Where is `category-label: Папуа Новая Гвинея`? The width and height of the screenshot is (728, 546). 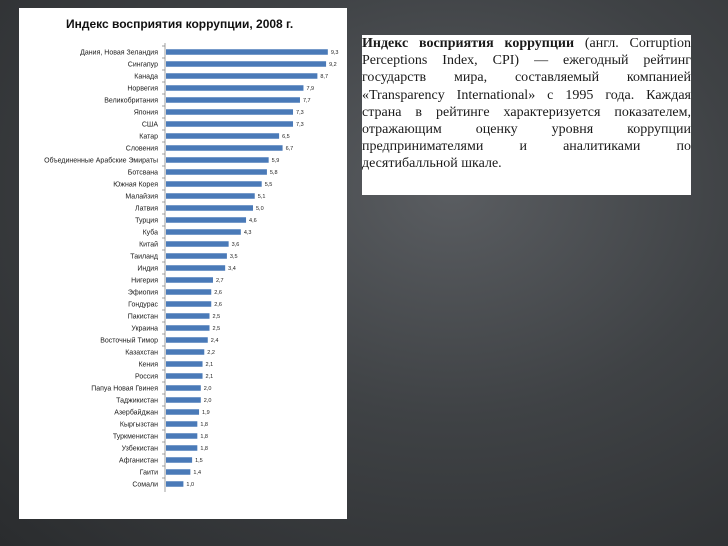
category-label: Папуа Новая Гвинея is located at coordinates (124, 388).